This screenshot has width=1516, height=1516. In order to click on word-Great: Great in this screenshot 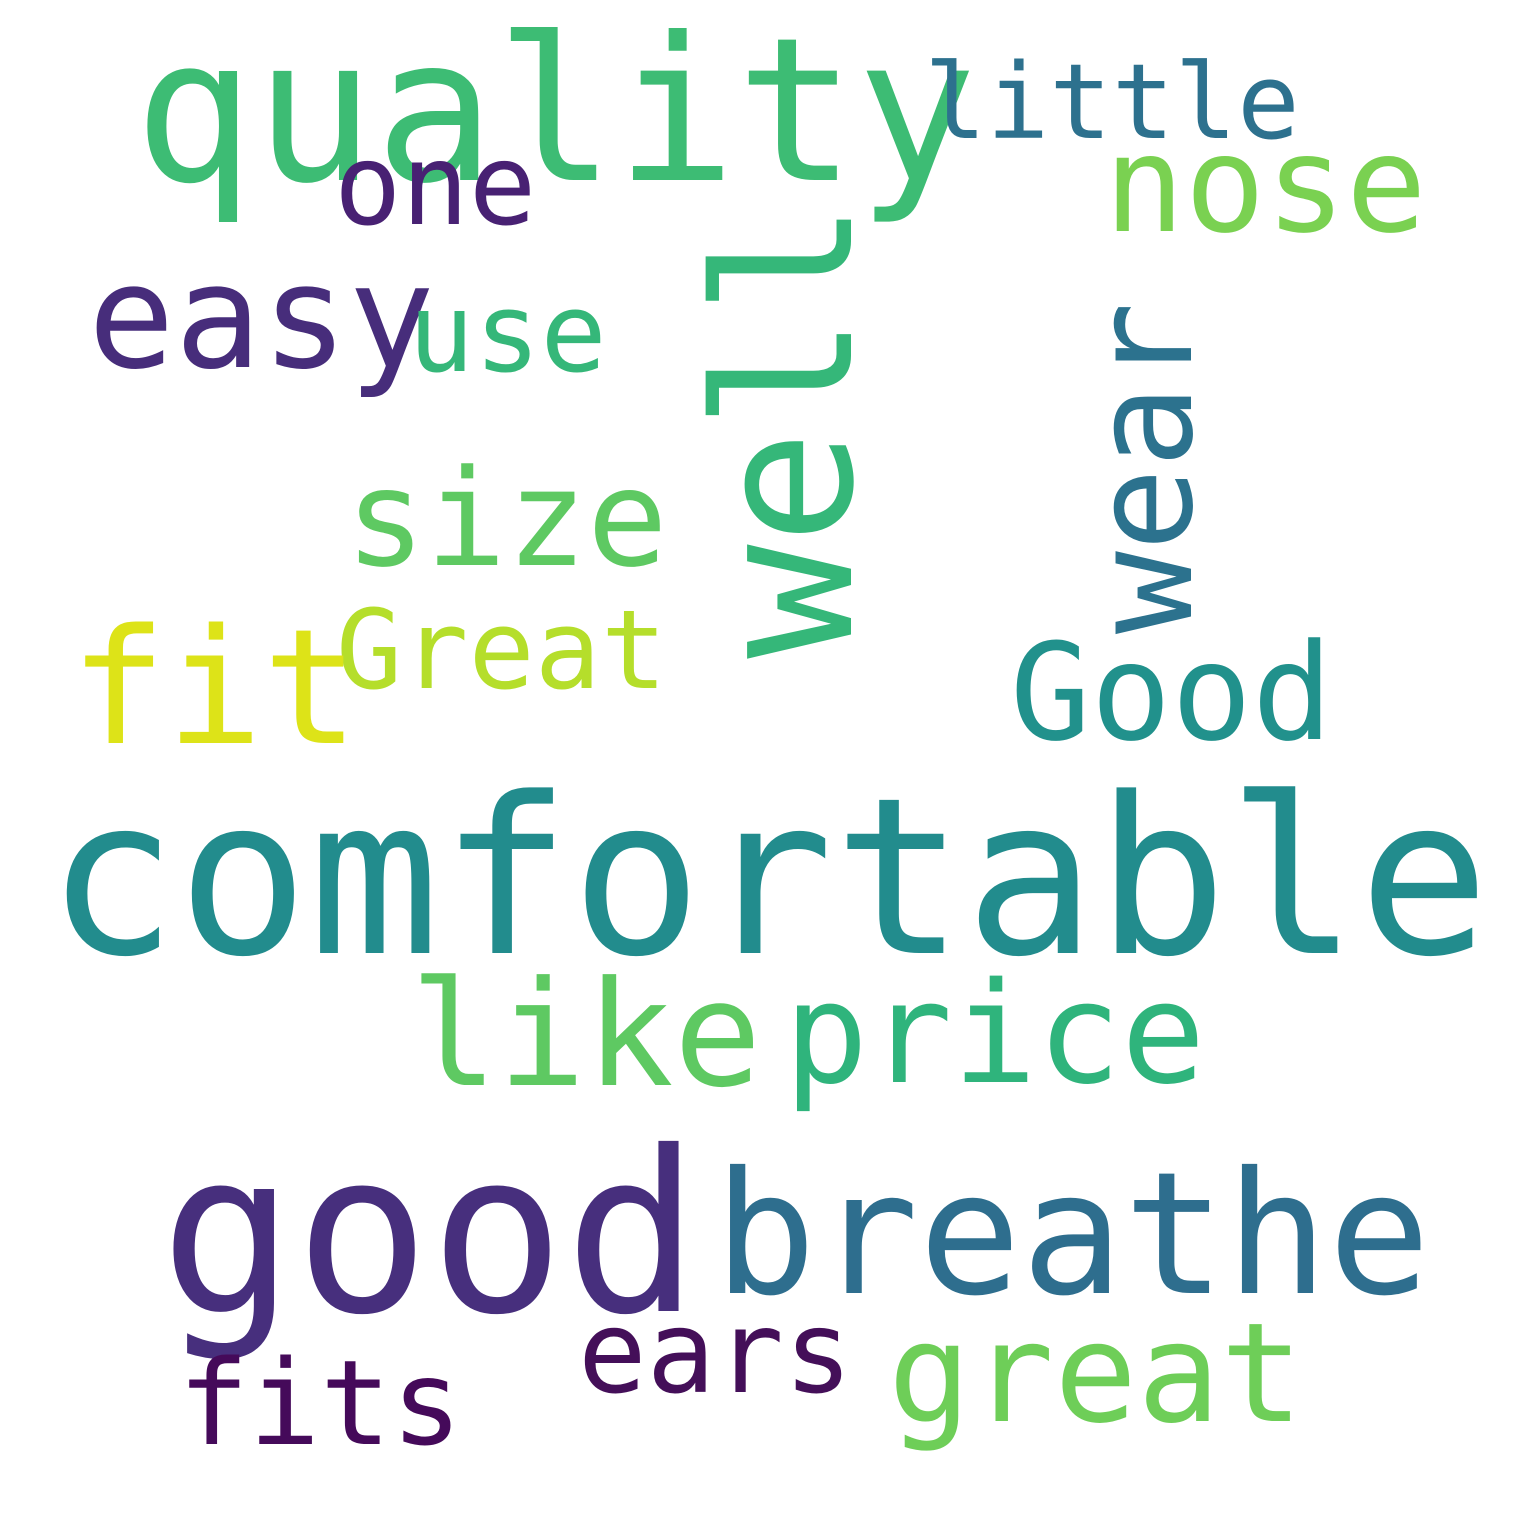, I will do `click(502, 650)`.